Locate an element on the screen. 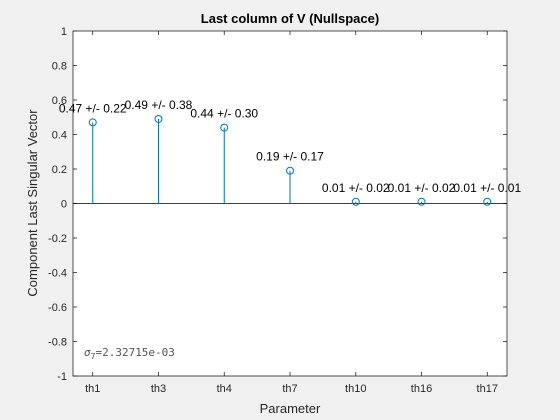 The height and width of the screenshot is (420, 560). y-tick-label: 0 is located at coordinates (64, 205).